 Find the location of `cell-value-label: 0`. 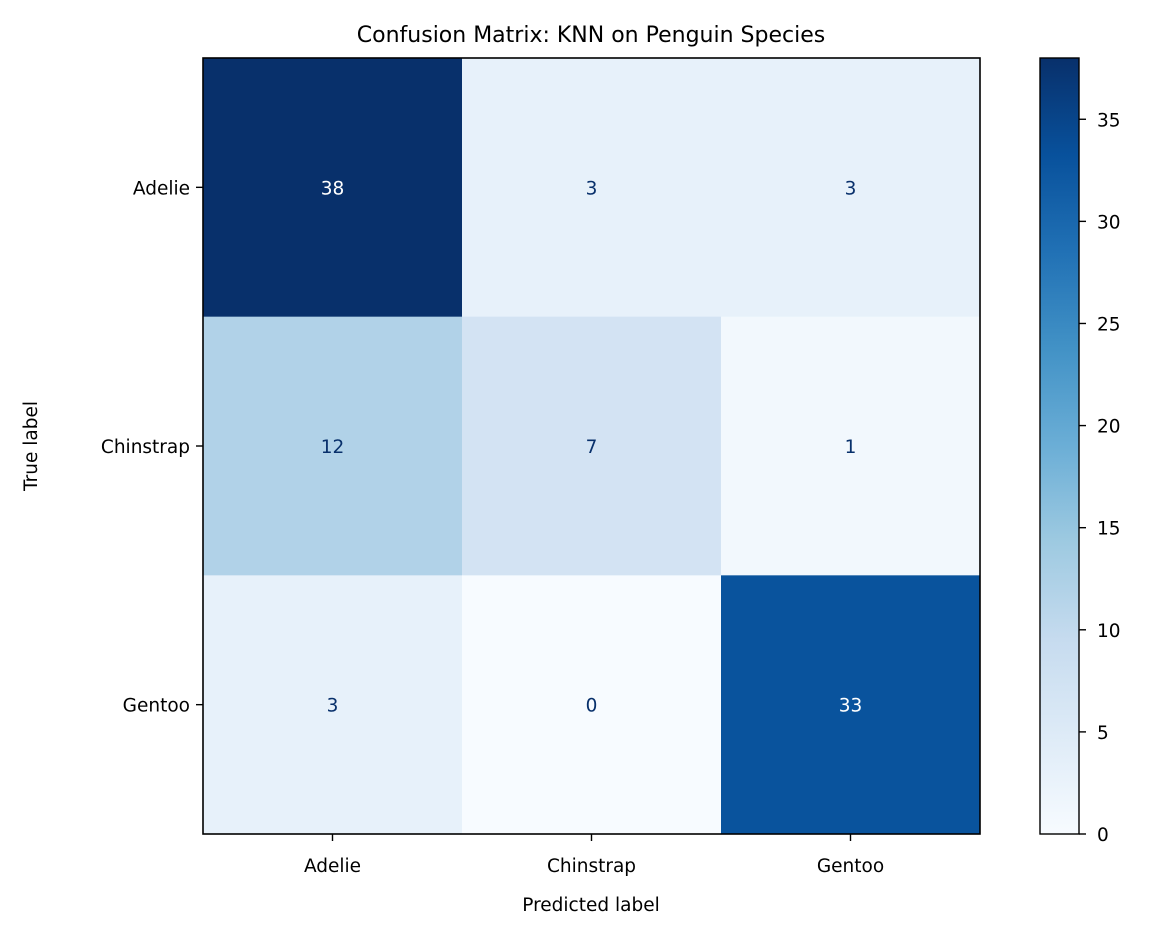

cell-value-label: 0 is located at coordinates (592, 706).